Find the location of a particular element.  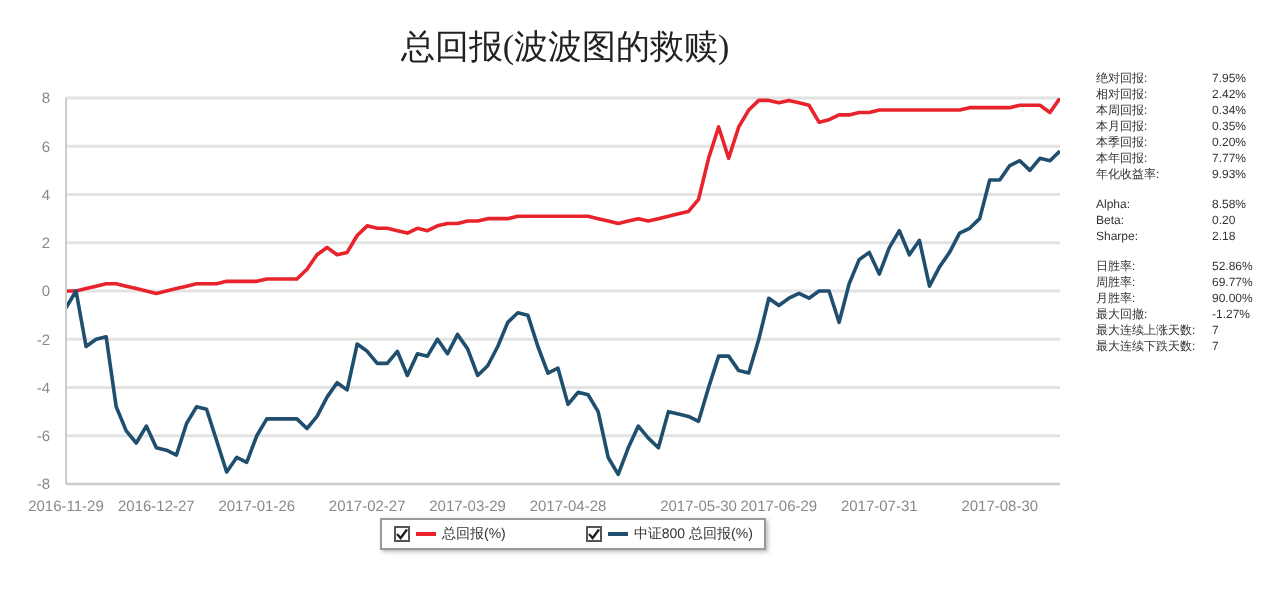

chart-title: 总回报(波波图的救赎) is located at coordinates (565, 48).